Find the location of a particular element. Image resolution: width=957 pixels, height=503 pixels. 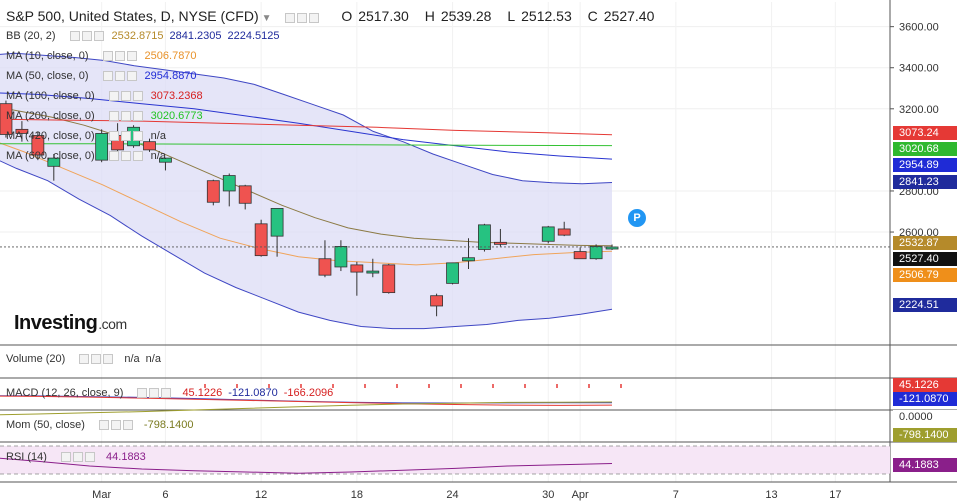

ma100-line is located at coordinates (306, 127).